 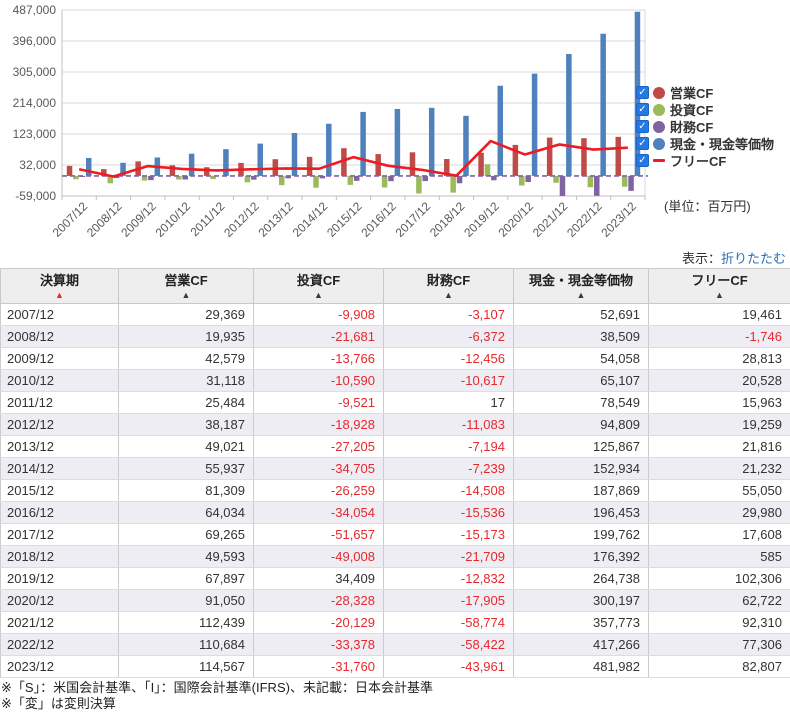 I want to click on operating-cf-value-cell: 112,439, so click(x=186, y=623).